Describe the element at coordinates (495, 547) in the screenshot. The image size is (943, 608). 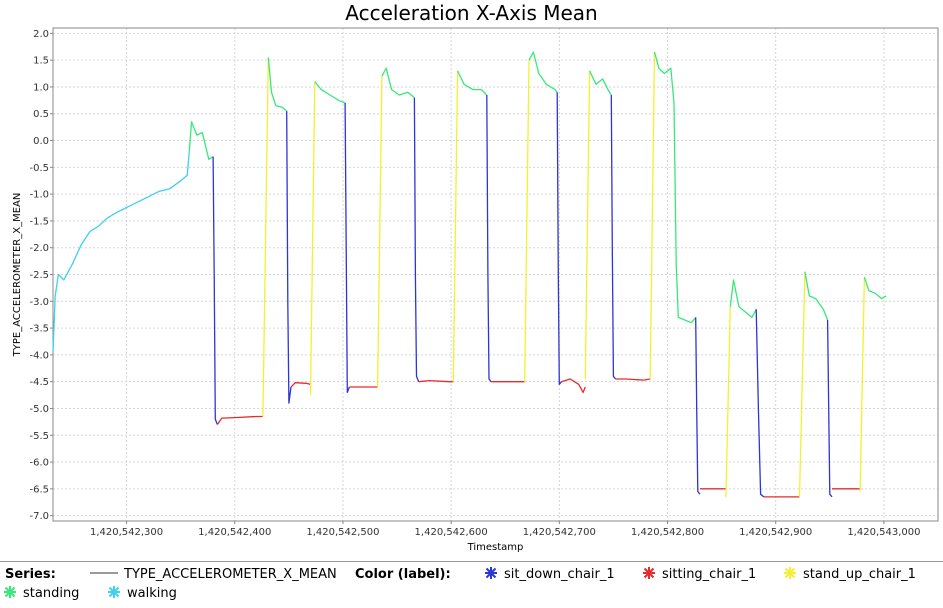
I see `x-axis-label: Timestamp` at that location.